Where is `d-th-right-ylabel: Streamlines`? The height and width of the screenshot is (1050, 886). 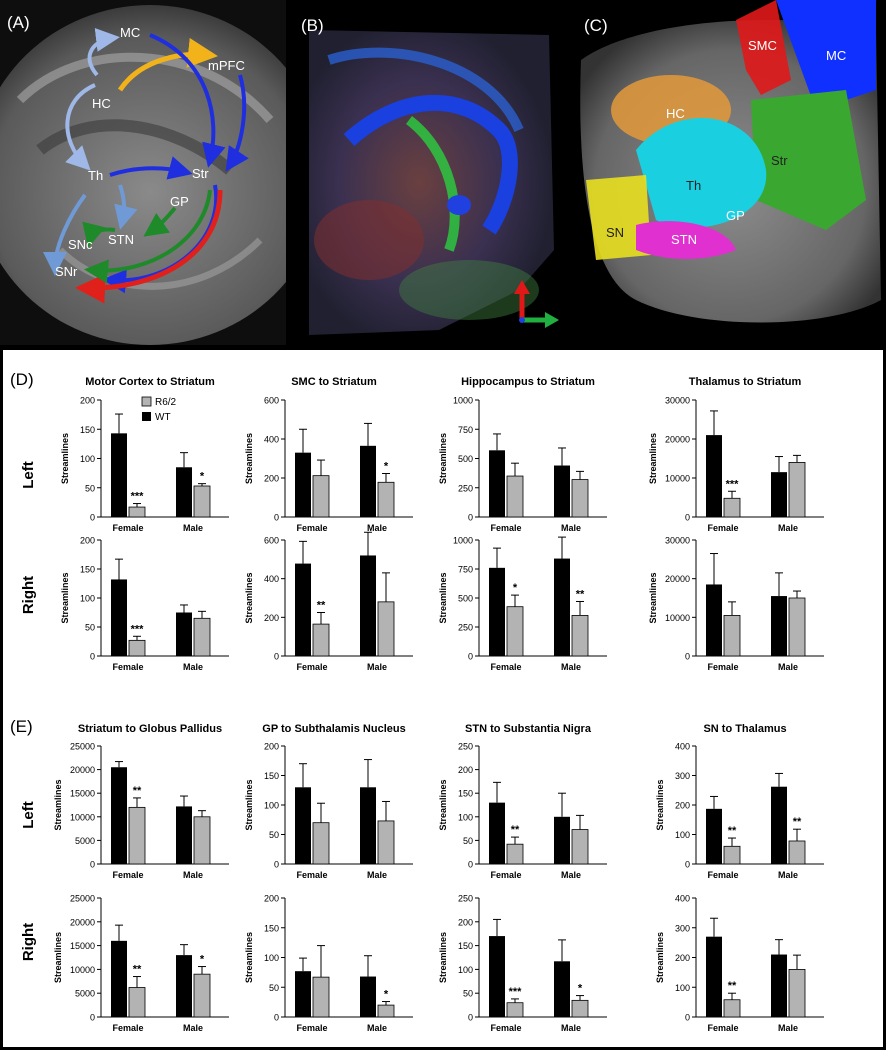
d-th-right-ylabel: Streamlines is located at coordinates (653, 597).